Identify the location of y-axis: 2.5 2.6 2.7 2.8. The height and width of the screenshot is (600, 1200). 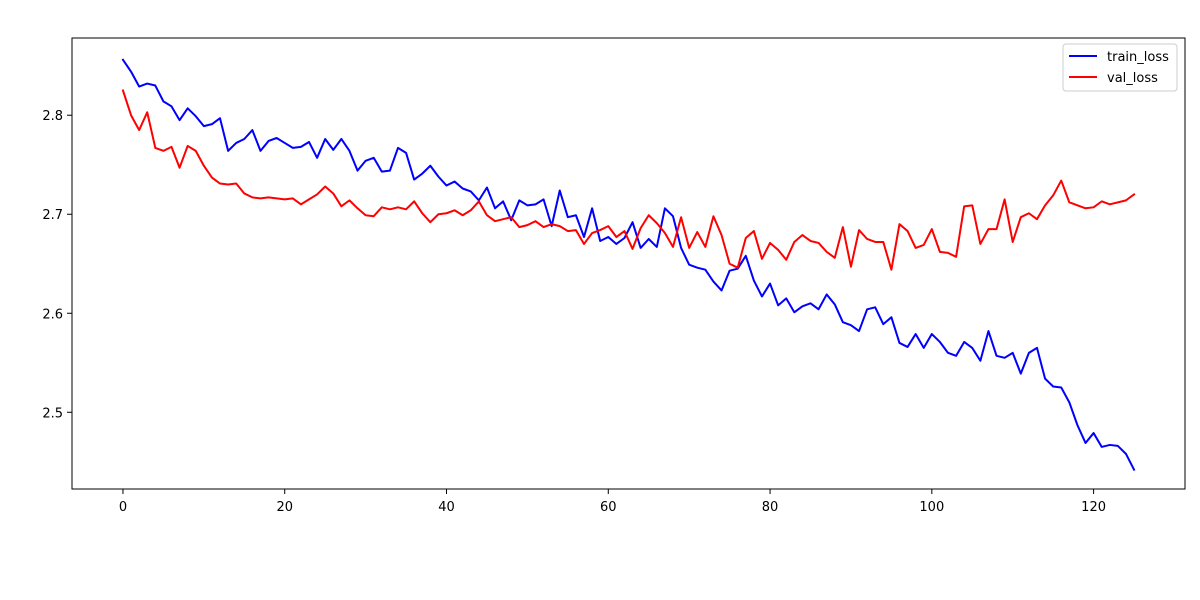
(57, 265).